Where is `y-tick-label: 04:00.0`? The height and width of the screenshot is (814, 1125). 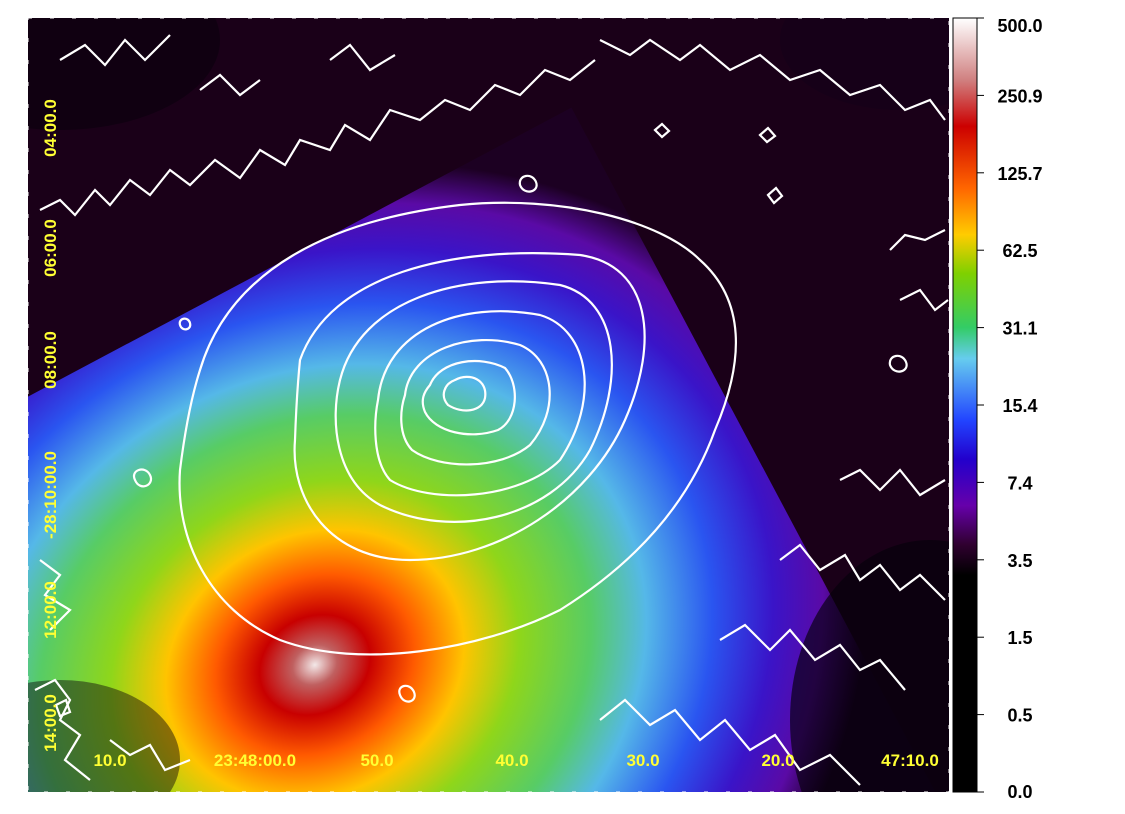 y-tick-label: 04:00.0 is located at coordinates (50, 128).